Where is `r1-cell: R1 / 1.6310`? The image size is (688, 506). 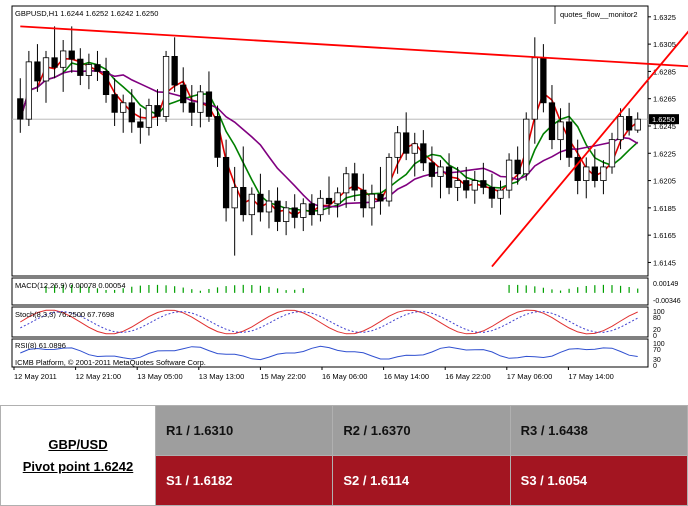
r1-cell: R1 / 1.6310 is located at coordinates (244, 430).